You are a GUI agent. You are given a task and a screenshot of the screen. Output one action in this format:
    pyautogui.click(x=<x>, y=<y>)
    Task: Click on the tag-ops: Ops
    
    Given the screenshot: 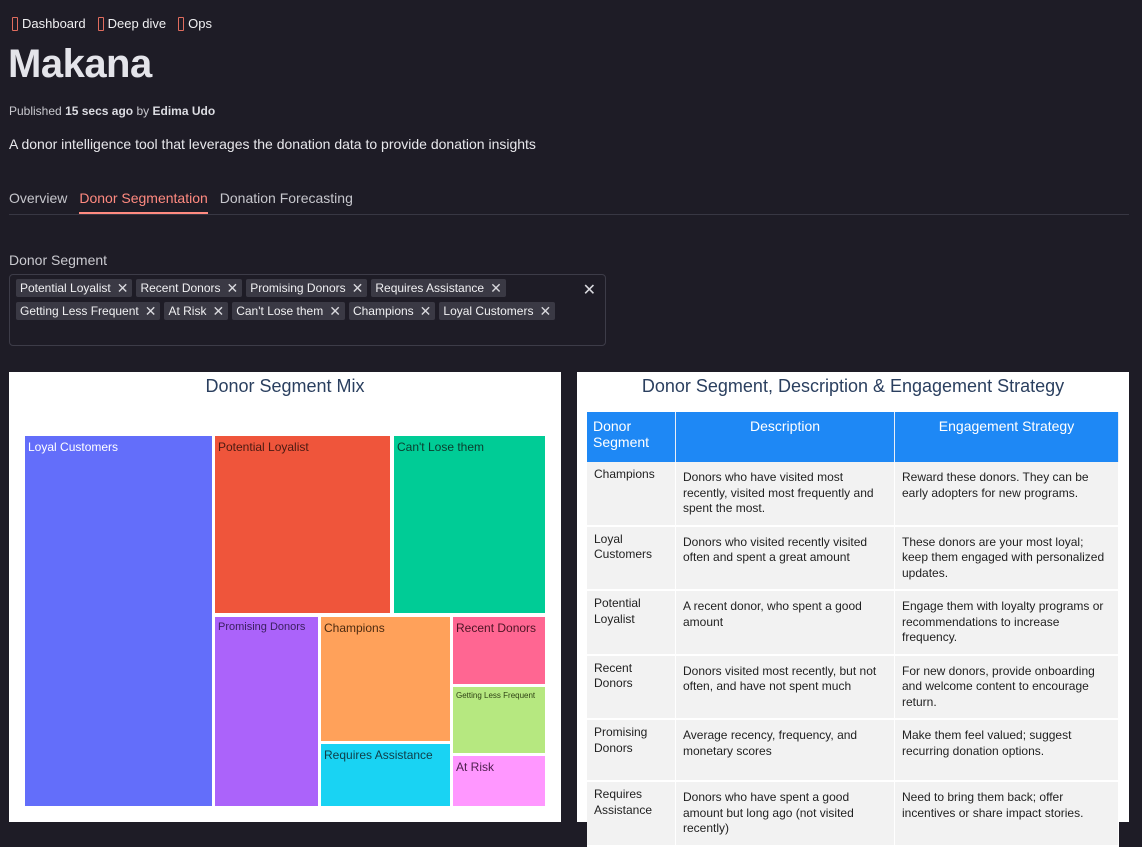 What is the action you would take?
    pyautogui.click(x=195, y=23)
    